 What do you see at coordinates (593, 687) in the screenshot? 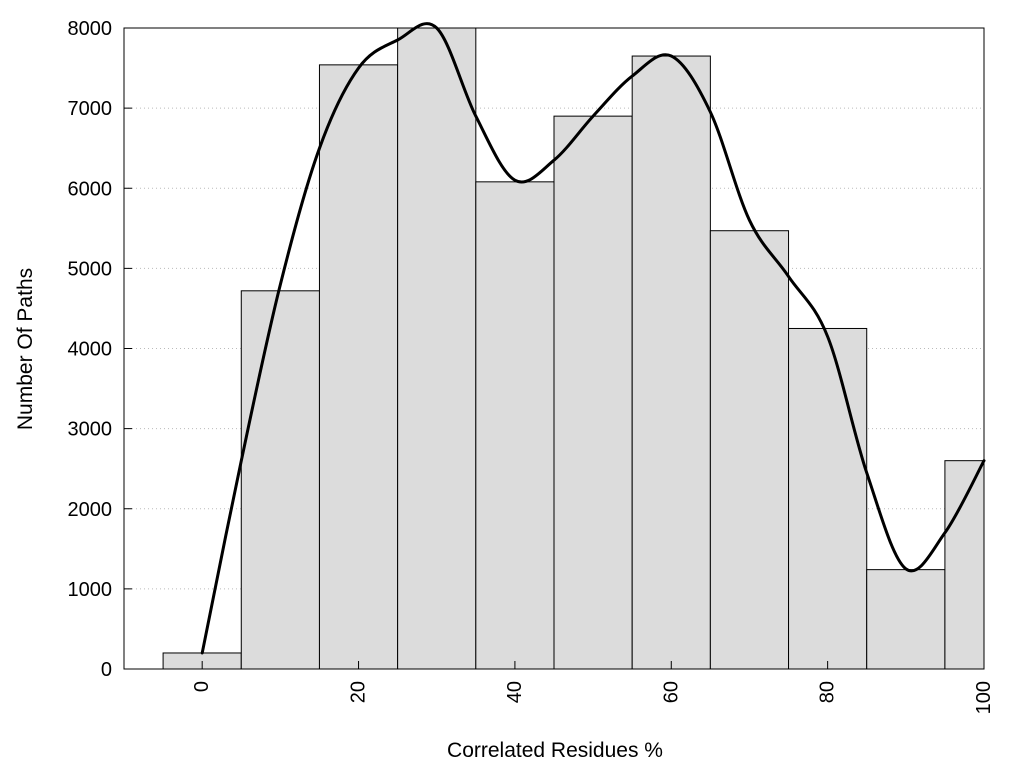
I see `x-axis-ticks: 0 20 40 60 80 100` at bounding box center [593, 687].